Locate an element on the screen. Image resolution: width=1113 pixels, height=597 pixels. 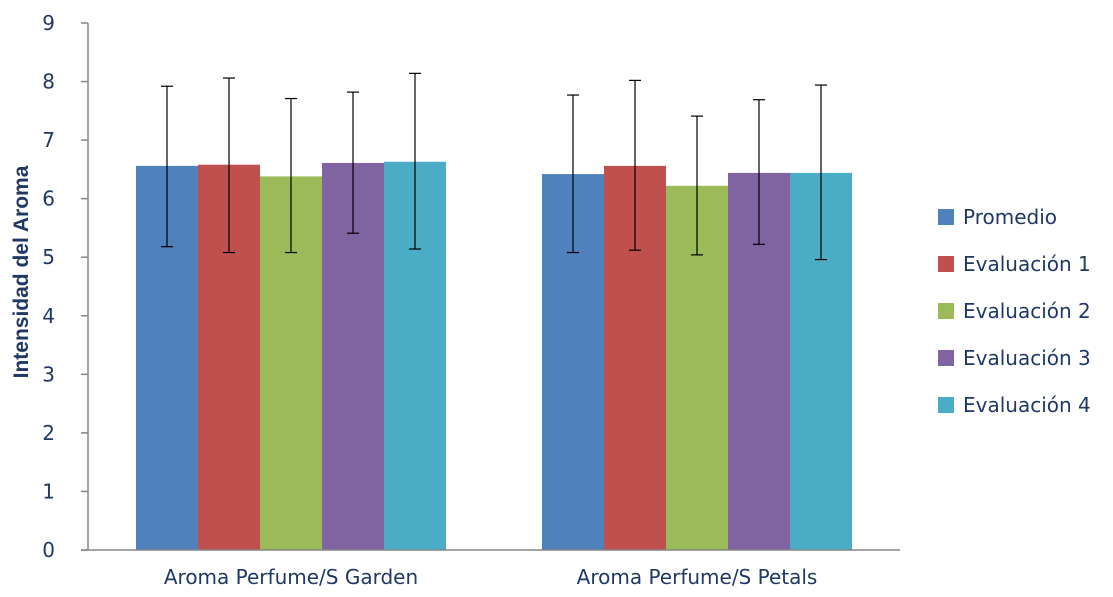
legend-label: Promedio is located at coordinates (1010, 216).